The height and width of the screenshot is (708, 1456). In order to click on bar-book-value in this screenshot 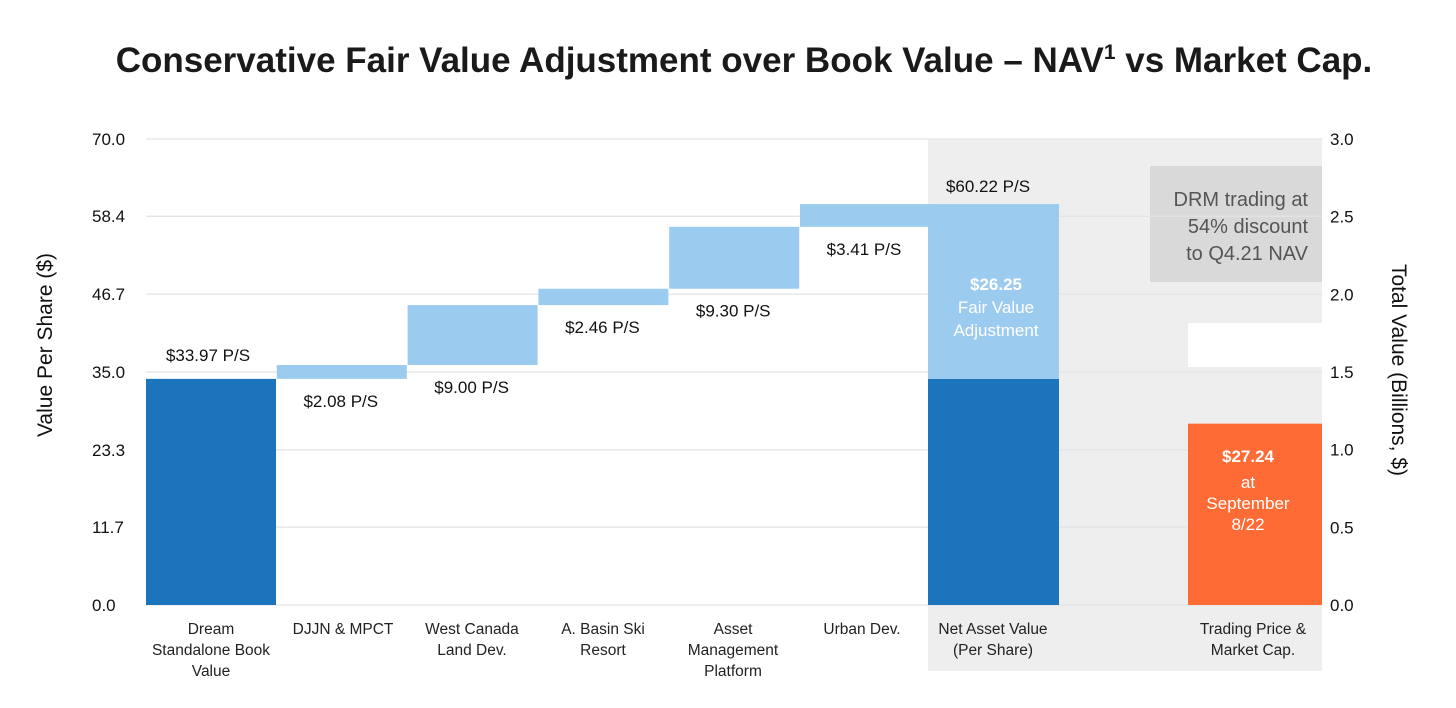, I will do `click(211, 491)`.